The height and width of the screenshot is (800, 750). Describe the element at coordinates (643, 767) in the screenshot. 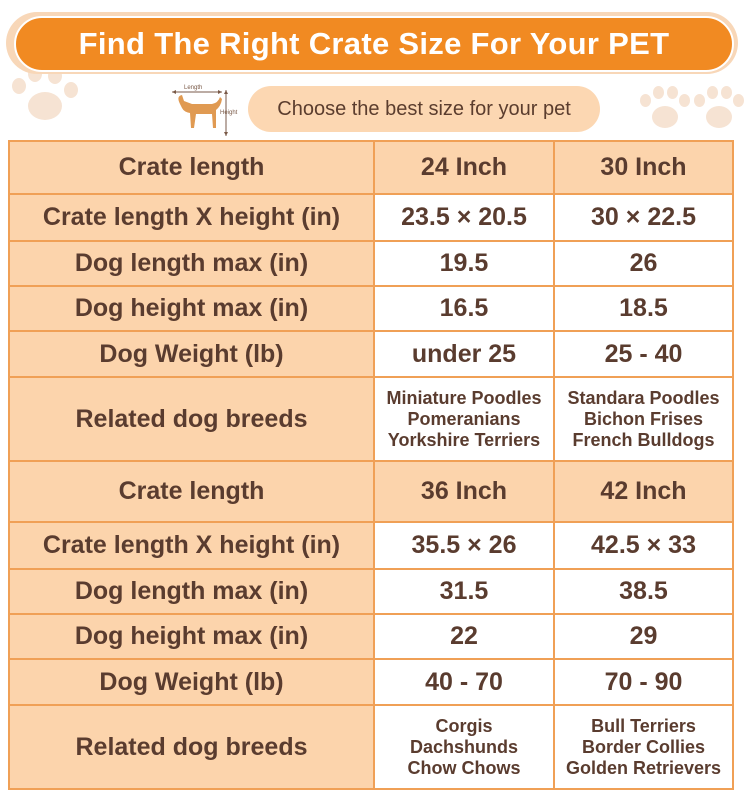

I see `breed-name: Golden Retrievers` at that location.